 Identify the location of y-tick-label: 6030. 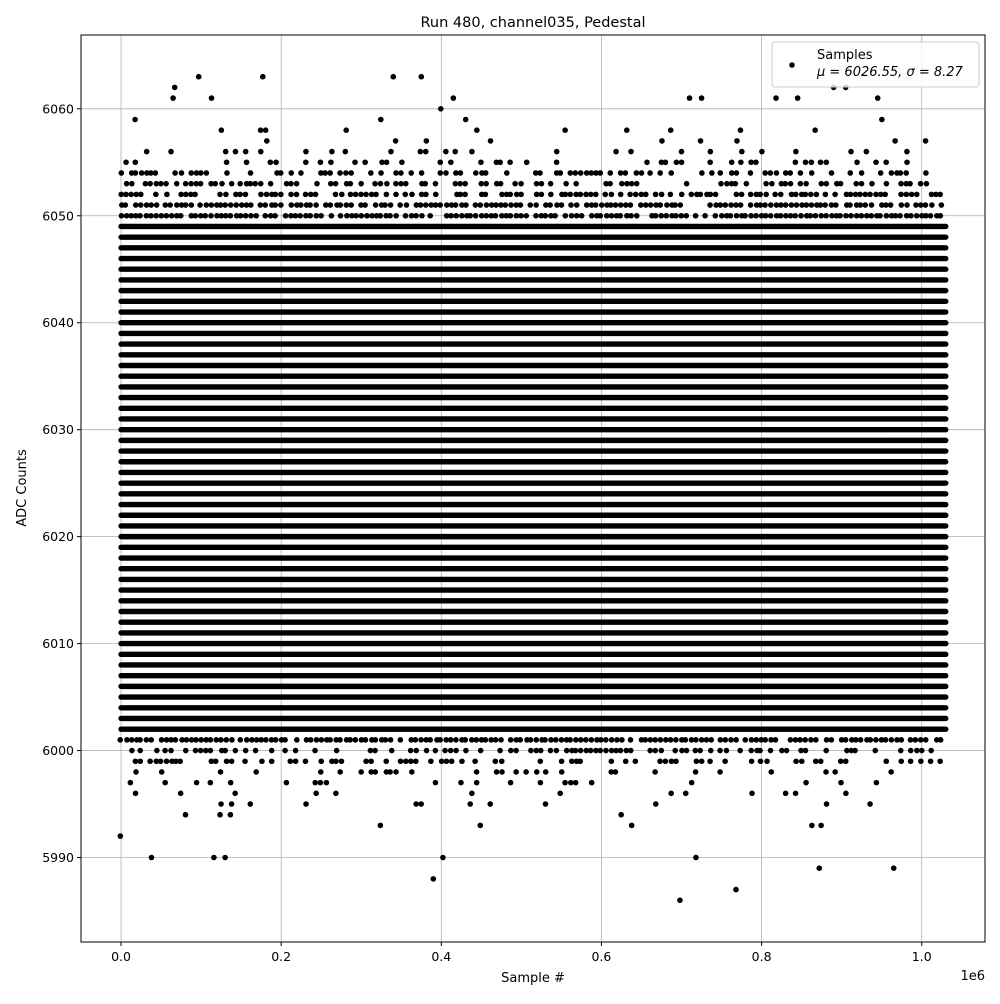
(58, 429).